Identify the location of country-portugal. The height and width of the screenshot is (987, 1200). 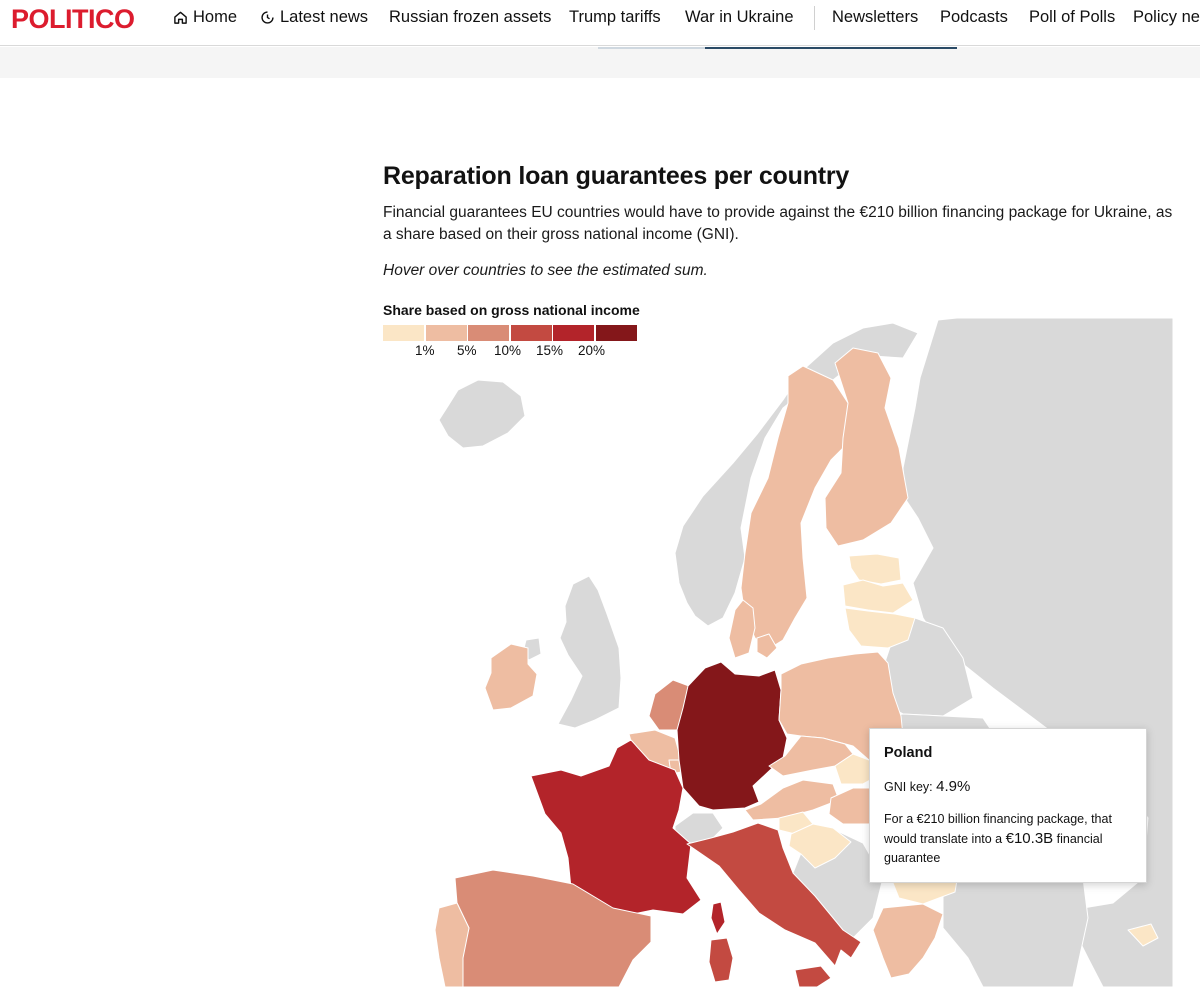
(452, 944).